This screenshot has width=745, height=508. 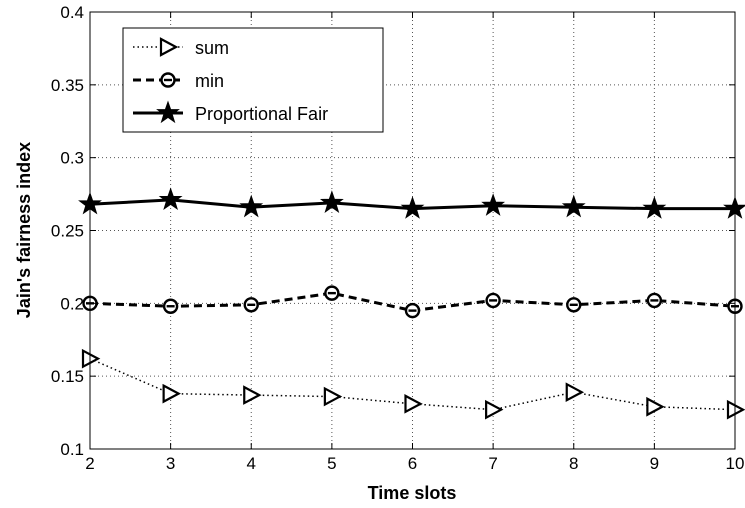 I want to click on series-sum, so click(x=413, y=384).